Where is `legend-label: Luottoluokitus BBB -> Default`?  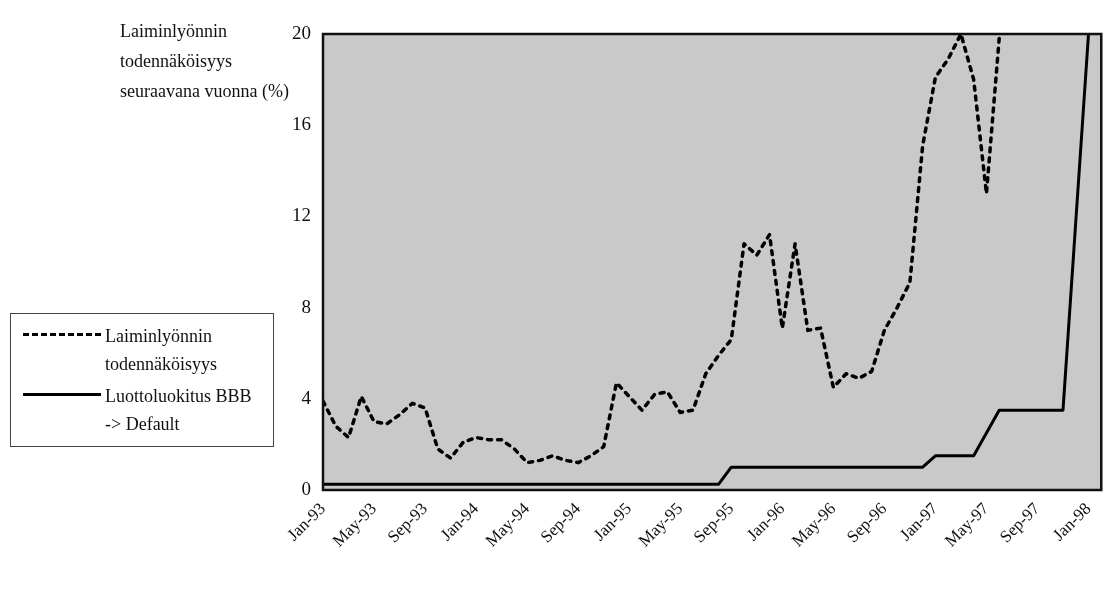
legend-label: Luottoluokitus BBB -> Default is located at coordinates (179, 410).